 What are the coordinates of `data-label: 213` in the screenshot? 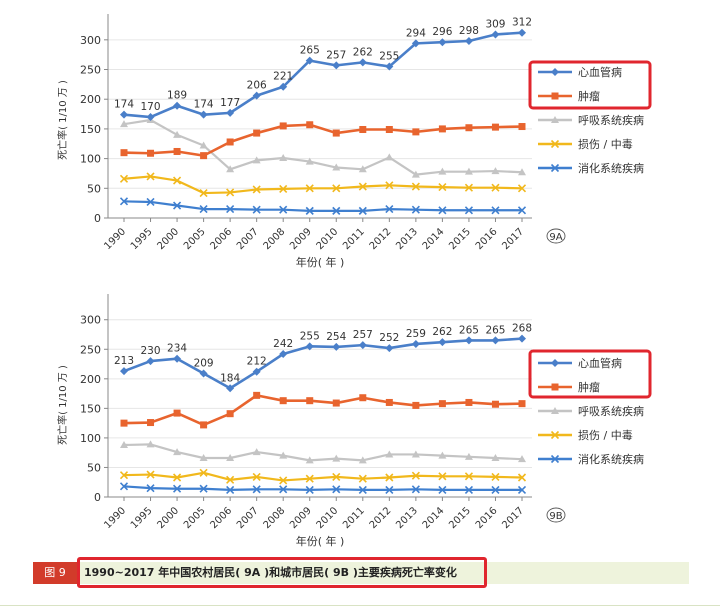 It's located at (124, 361).